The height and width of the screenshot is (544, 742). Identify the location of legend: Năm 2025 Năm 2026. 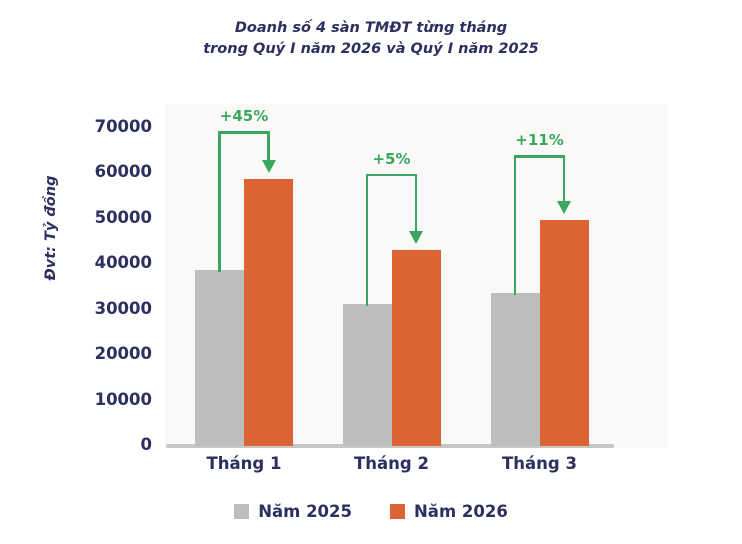
(371, 511).